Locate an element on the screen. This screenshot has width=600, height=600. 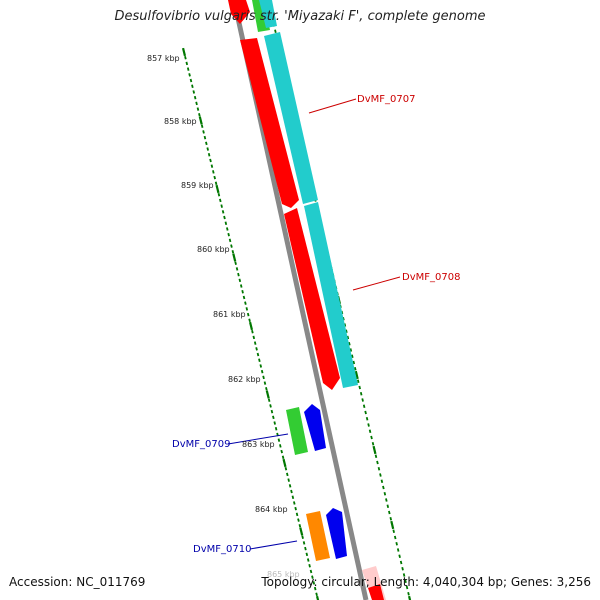
cds-dvmf0707-red is located at coordinates (269, 123).